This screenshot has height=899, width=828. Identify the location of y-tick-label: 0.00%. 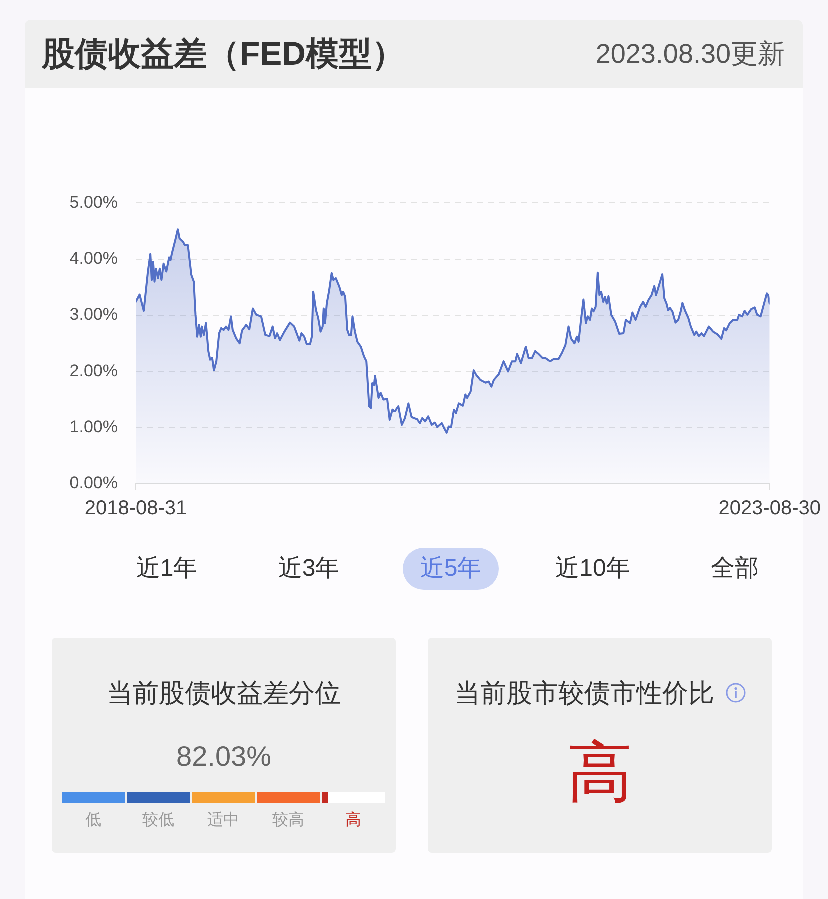
(94, 483).